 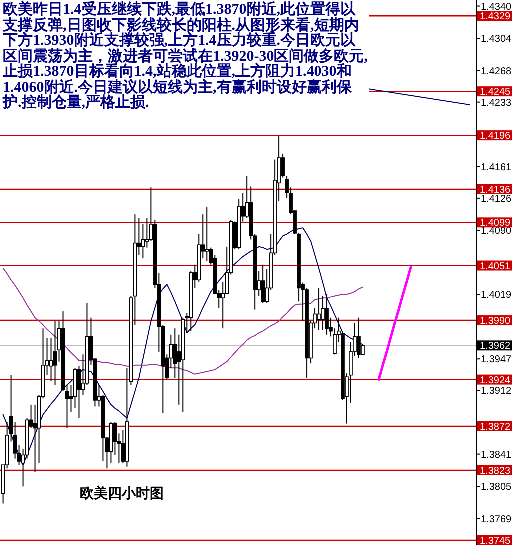 What do you see at coordinates (496, 455) in the screenshot?
I see `y-tick-label: 1.3841` at bounding box center [496, 455].